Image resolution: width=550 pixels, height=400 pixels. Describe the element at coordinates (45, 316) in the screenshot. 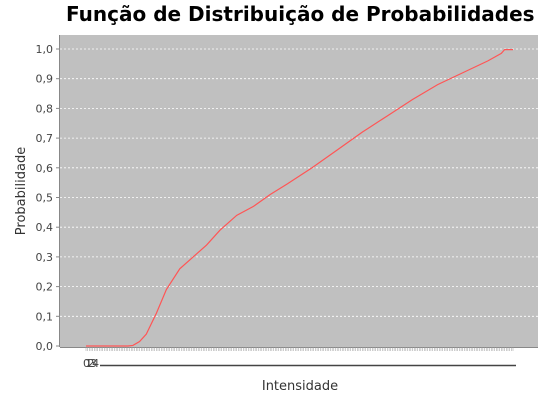

I see `y-tick-label: 0,1` at that location.